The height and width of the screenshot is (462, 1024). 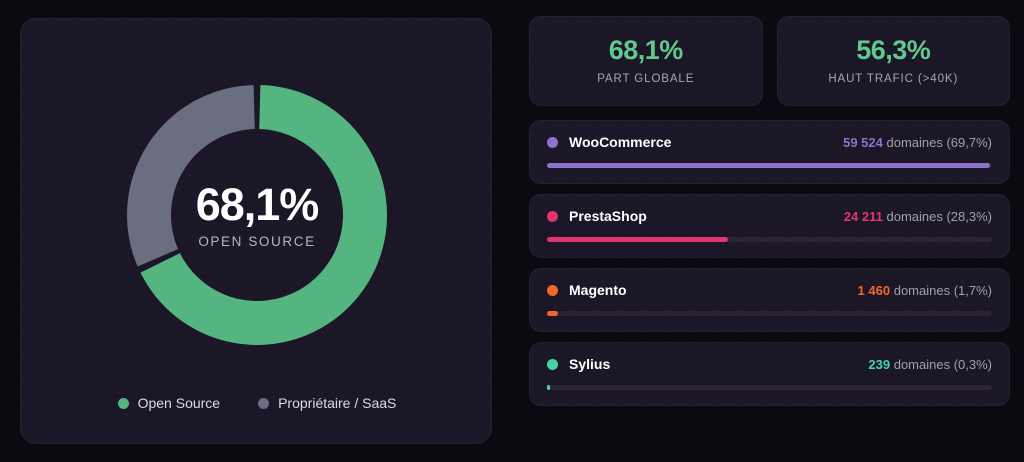 What do you see at coordinates (769, 142) in the screenshot?
I see `platform-row-header: WooCommerce 59 524 domaines (69,7%)` at bounding box center [769, 142].